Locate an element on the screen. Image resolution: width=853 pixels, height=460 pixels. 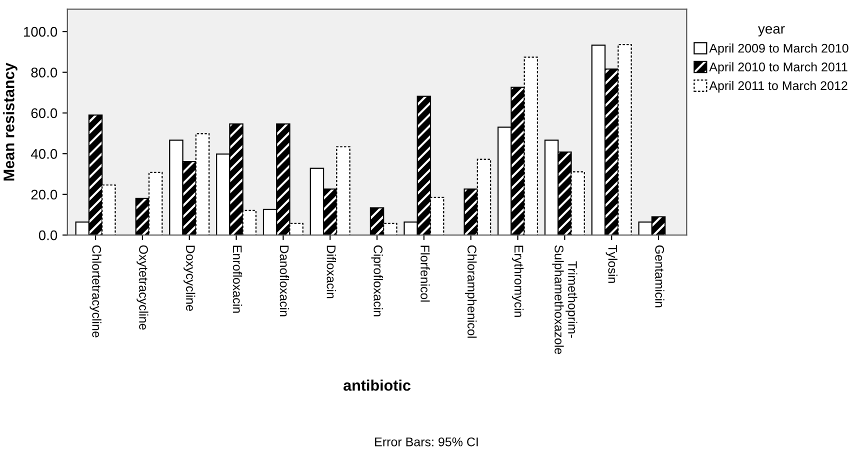
text: Error Bars: 95% CI is located at coordinates (426, 441).